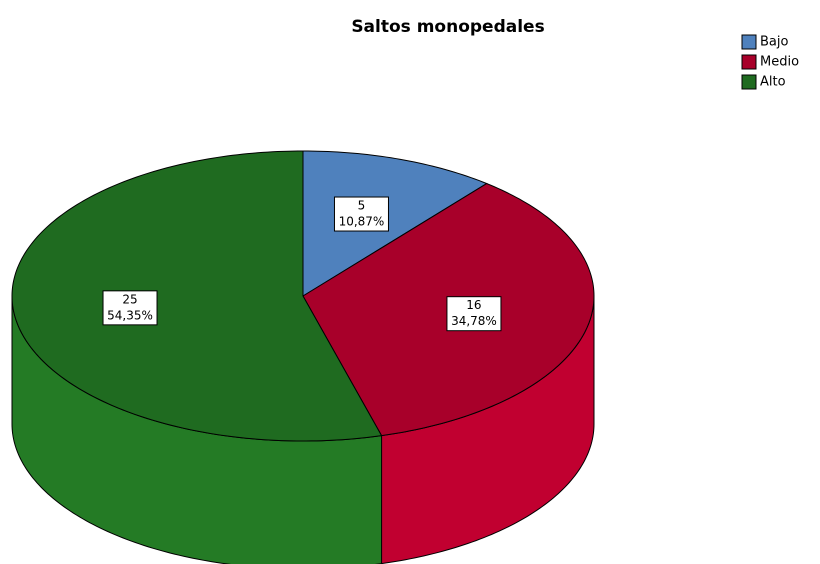 Image resolution: width=820 pixels, height=564 pixels. Describe the element at coordinates (362, 222) in the screenshot. I see `percent-label: 10,87%` at that location.